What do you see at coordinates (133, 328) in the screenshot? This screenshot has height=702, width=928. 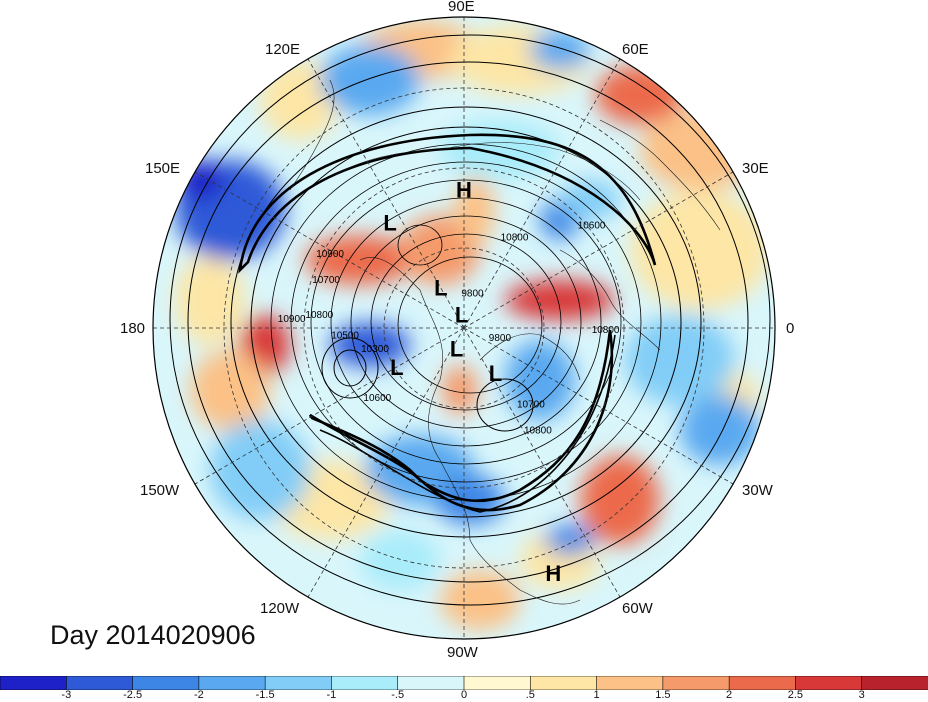 I see `lon-label-180: 180` at bounding box center [133, 328].